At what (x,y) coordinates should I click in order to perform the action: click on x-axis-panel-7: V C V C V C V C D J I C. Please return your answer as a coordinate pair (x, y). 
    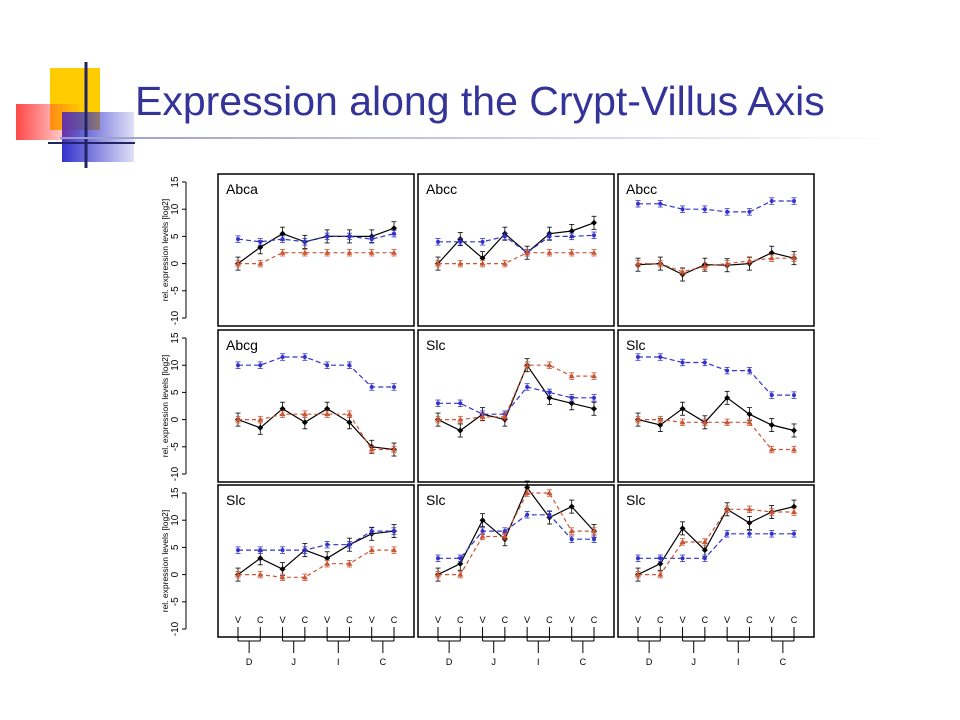
    Looking at the image, I should click on (316, 641).